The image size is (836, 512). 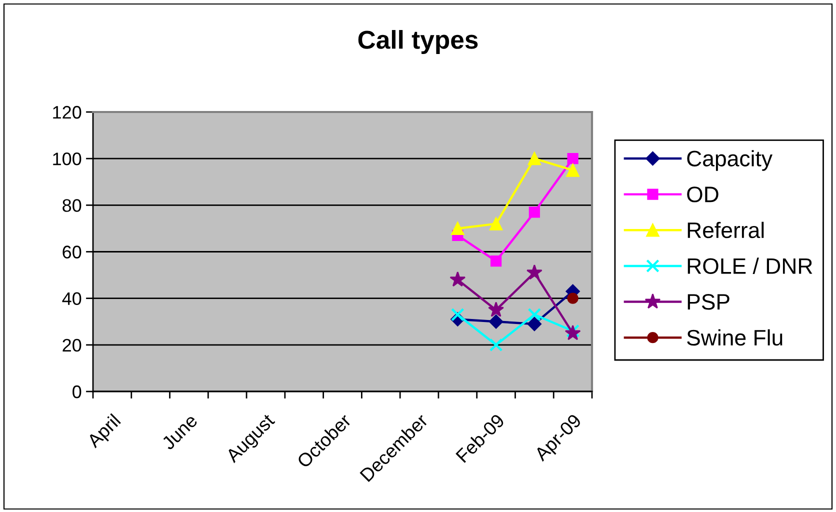 What do you see at coordinates (72, 299) in the screenshot?
I see `y-tick-label: 40` at bounding box center [72, 299].